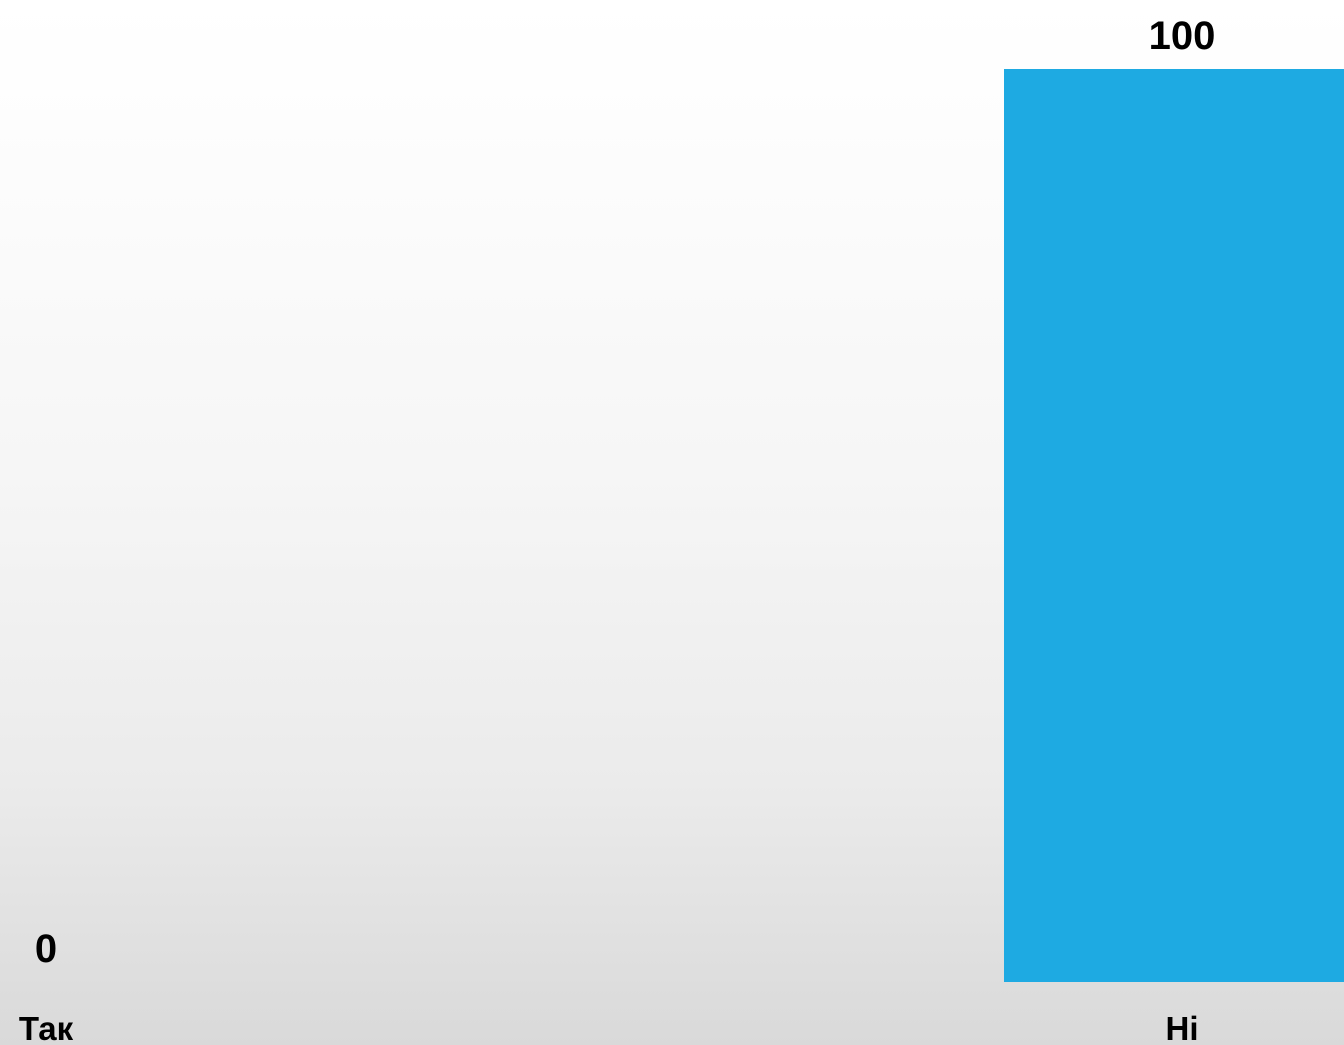 The image size is (1344, 1045). I want to click on value-label-tak: 0, so click(46, 949).